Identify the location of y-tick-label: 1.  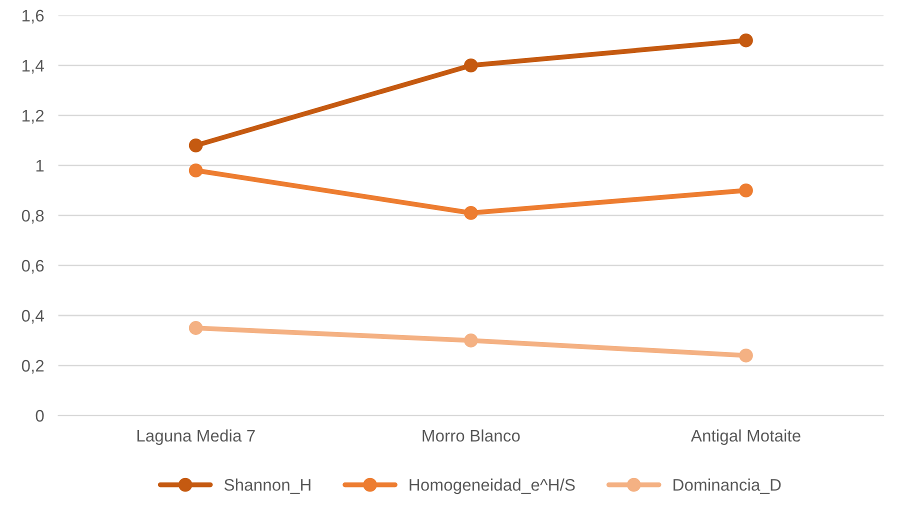
(40, 166).